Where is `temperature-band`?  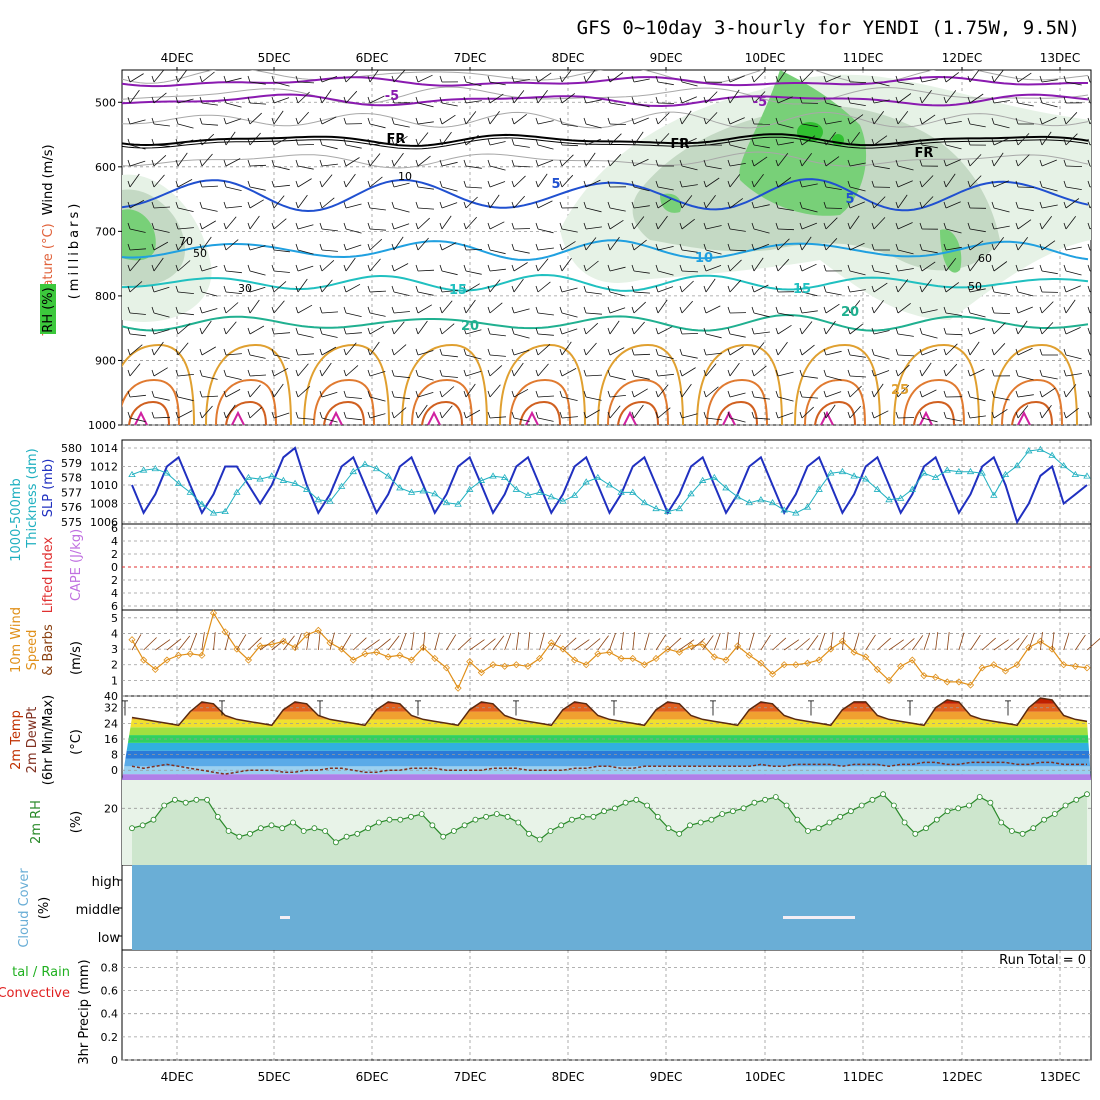
temperature-band is located at coordinates (606, 746).